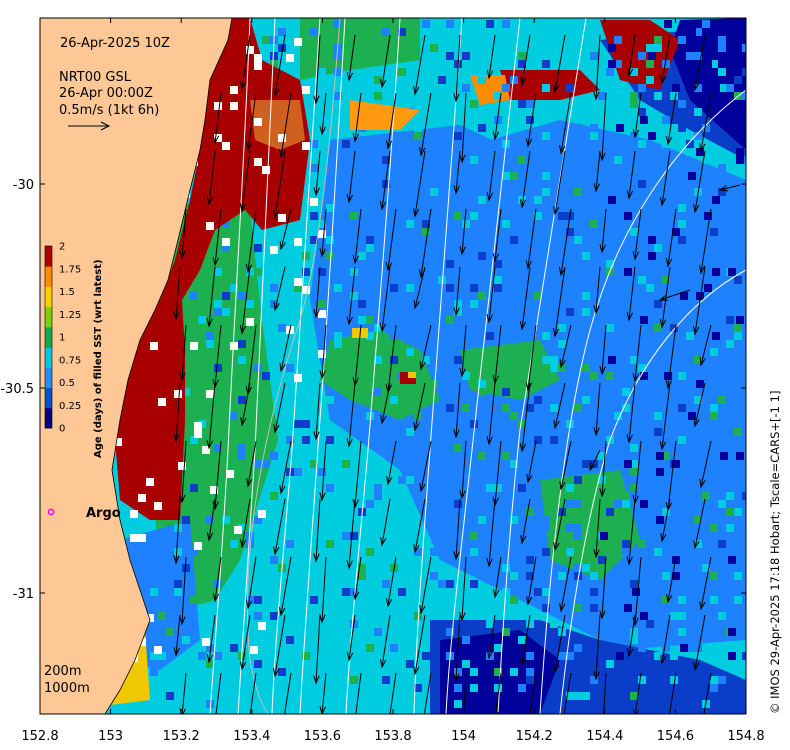 The height and width of the screenshot is (750, 790). Describe the element at coordinates (62, 338) in the screenshot. I see `colorbar: 2 1.75 1.5 1.25 1 0.75 0.5 0.25 0` at that location.